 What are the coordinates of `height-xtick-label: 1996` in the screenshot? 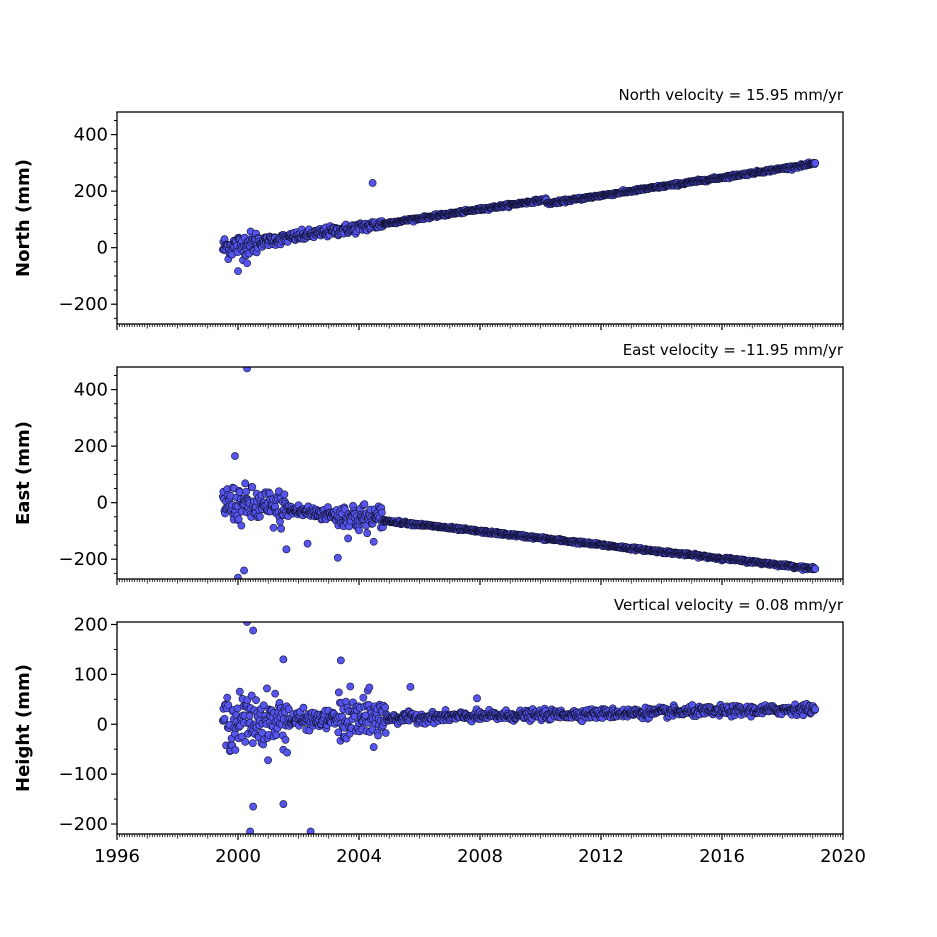 It's located at (117, 856).